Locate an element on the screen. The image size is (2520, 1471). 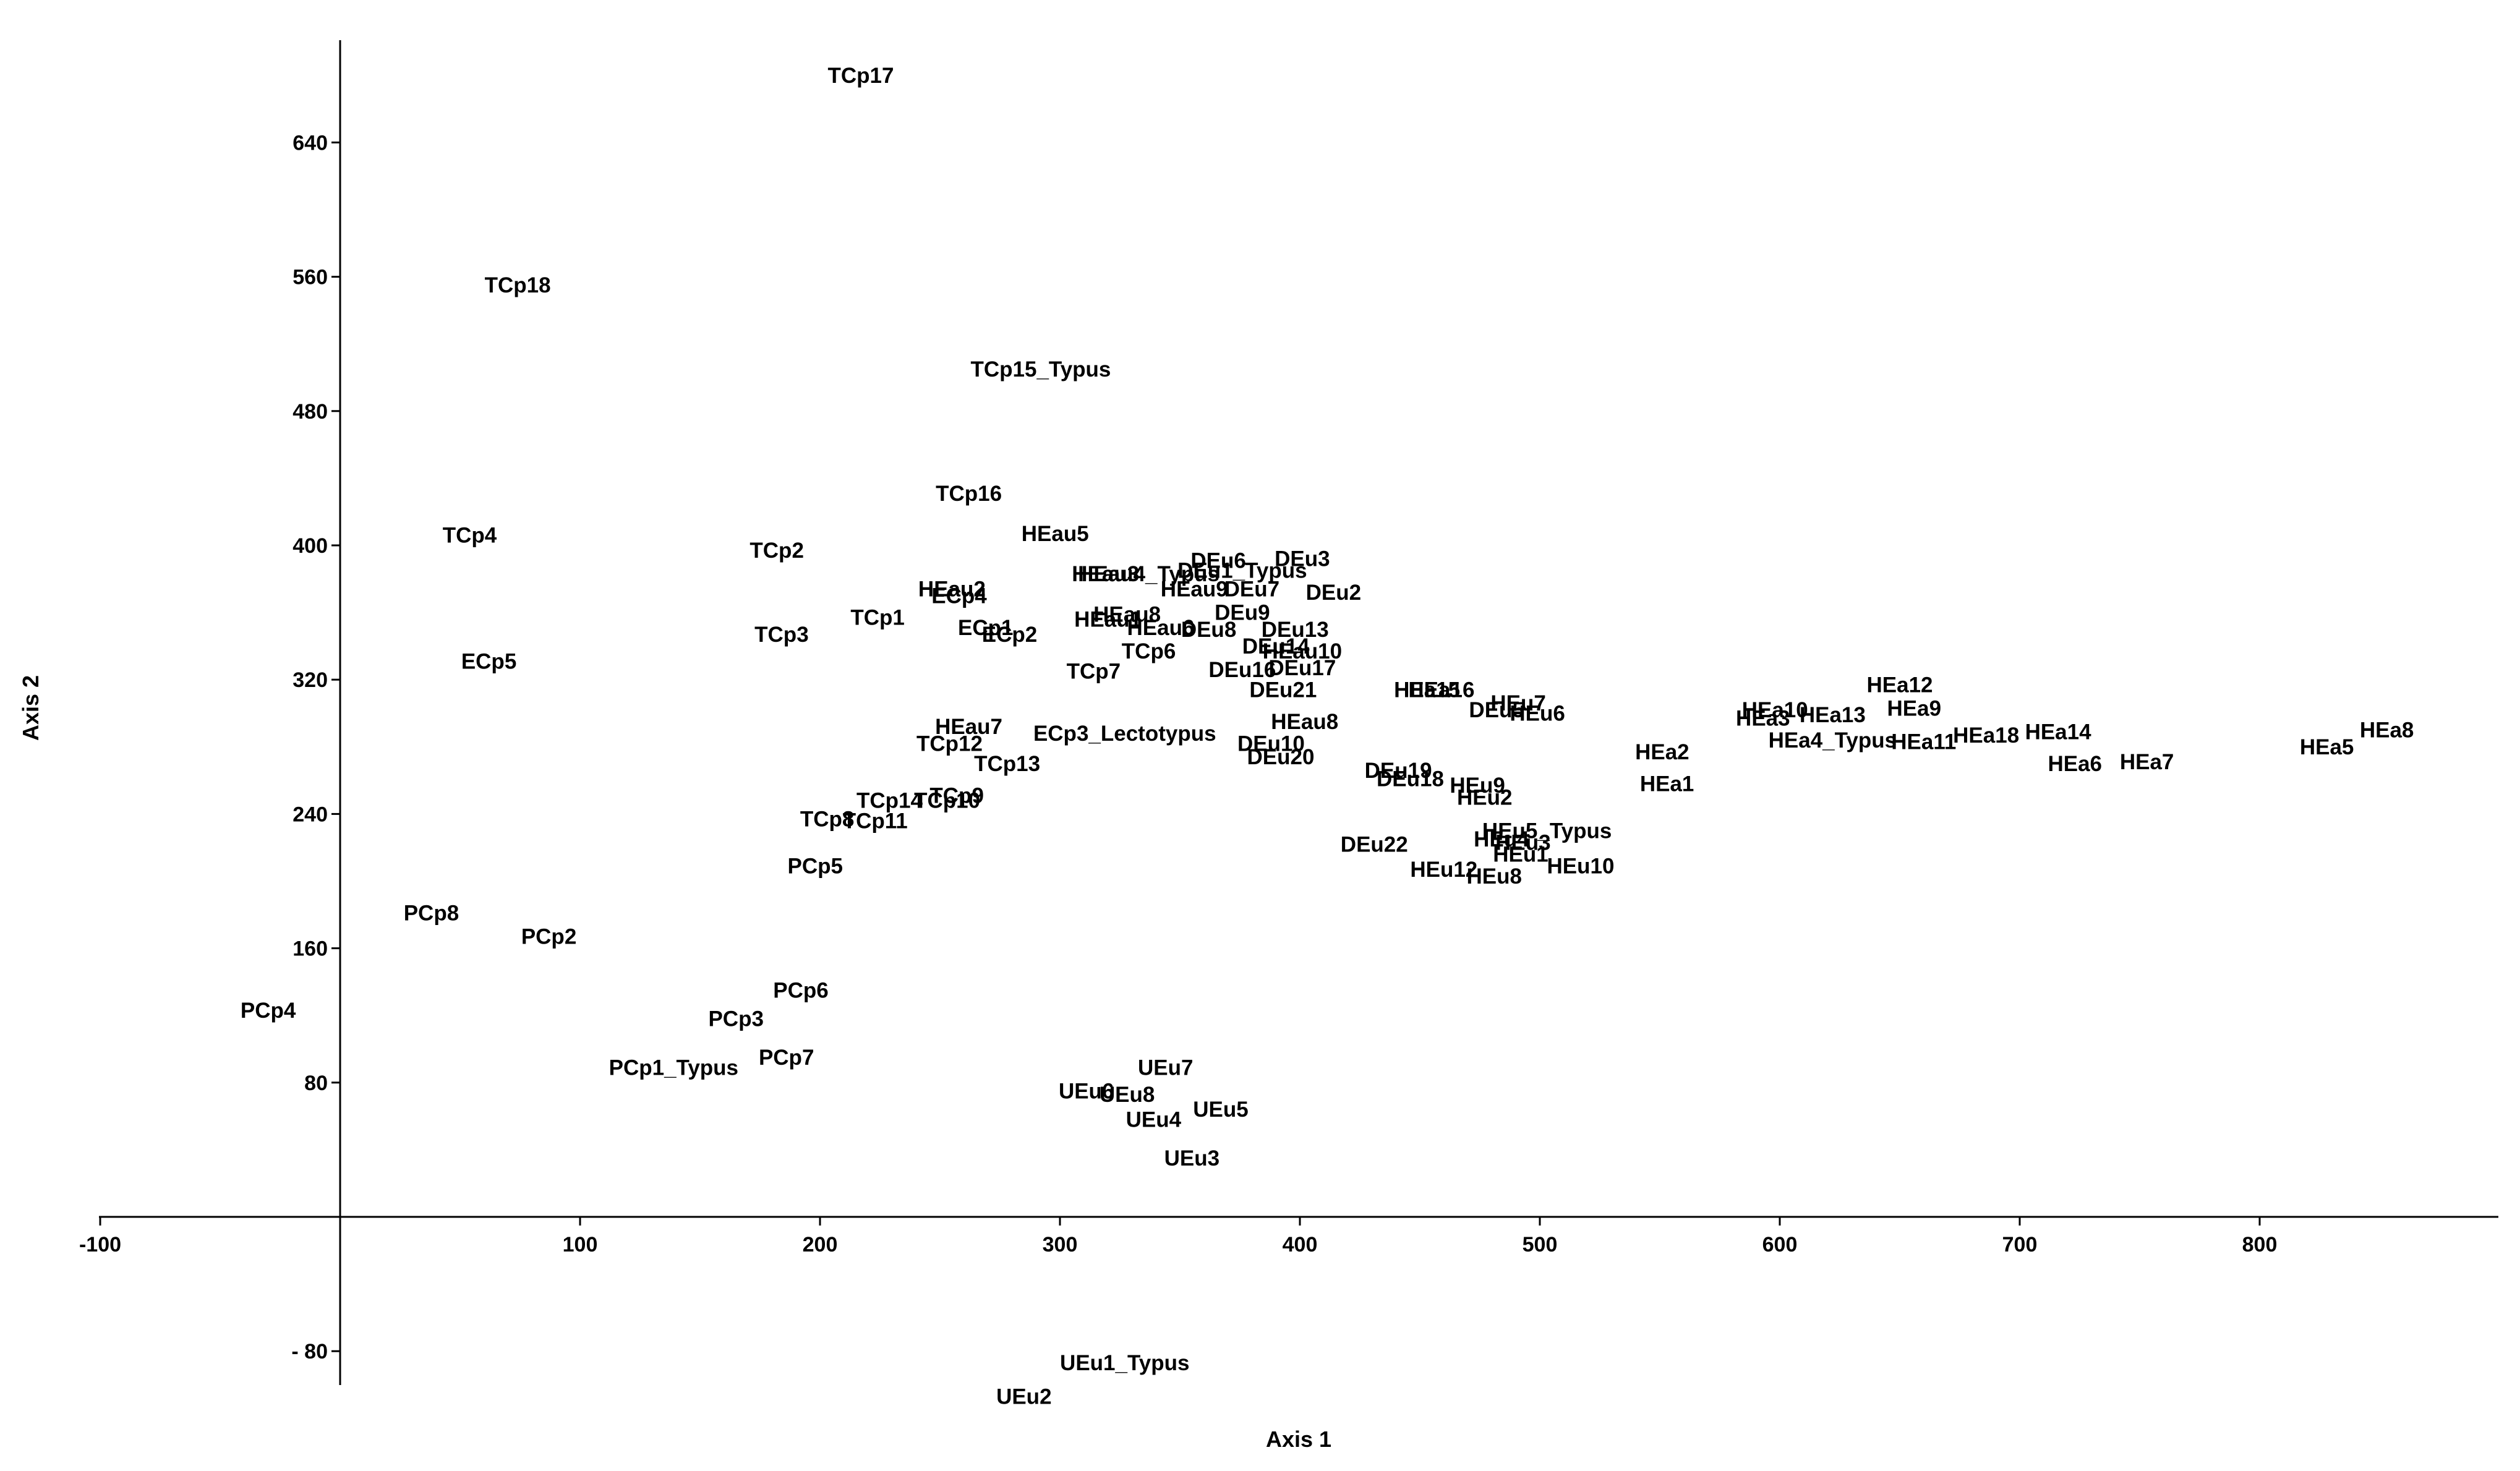
point-label: DEu20 is located at coordinates (1280, 757).